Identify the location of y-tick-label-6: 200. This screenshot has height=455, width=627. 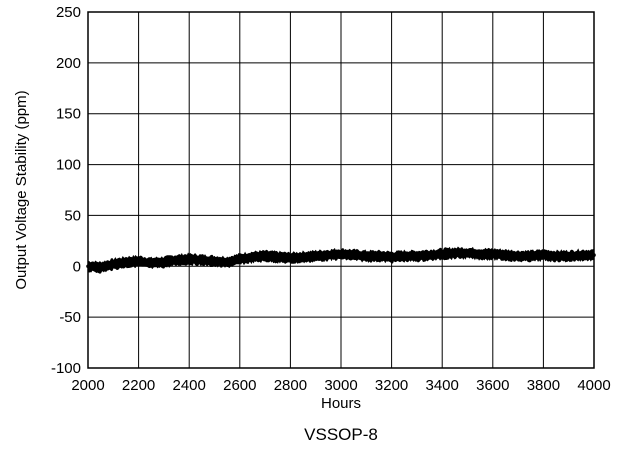
(68, 63).